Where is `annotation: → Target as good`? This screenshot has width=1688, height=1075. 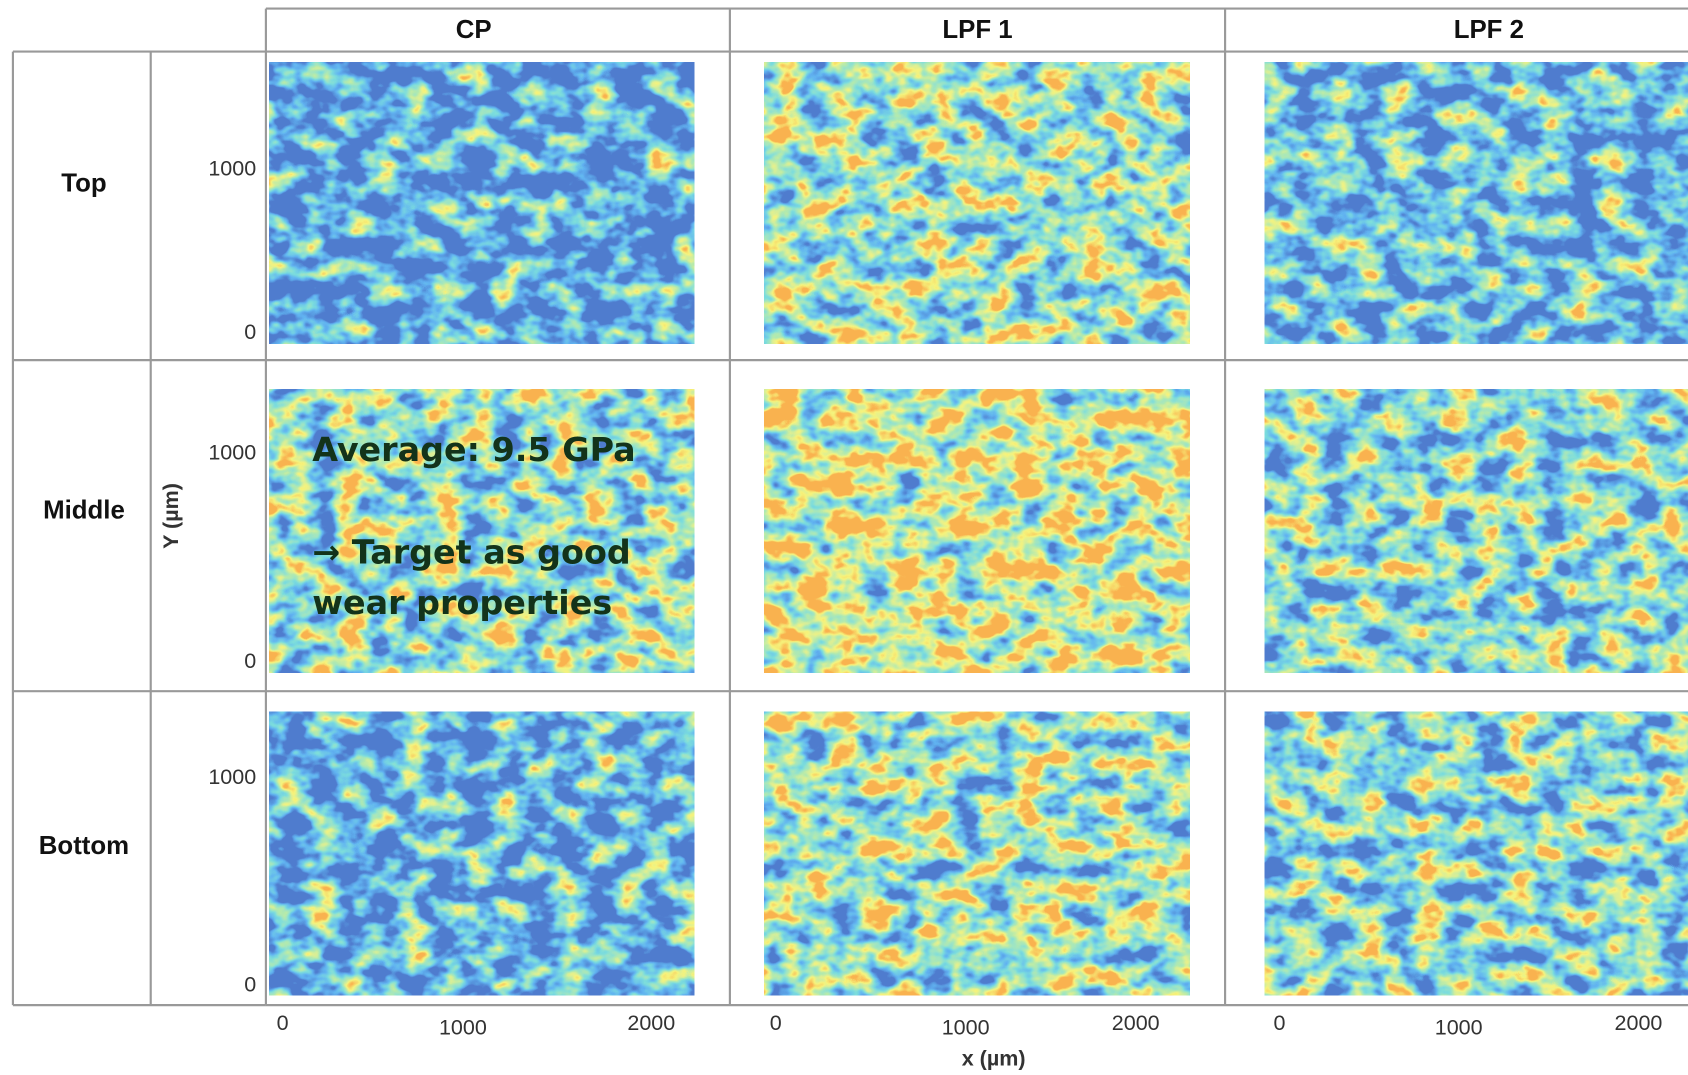 annotation: → Target as good is located at coordinates (471, 551).